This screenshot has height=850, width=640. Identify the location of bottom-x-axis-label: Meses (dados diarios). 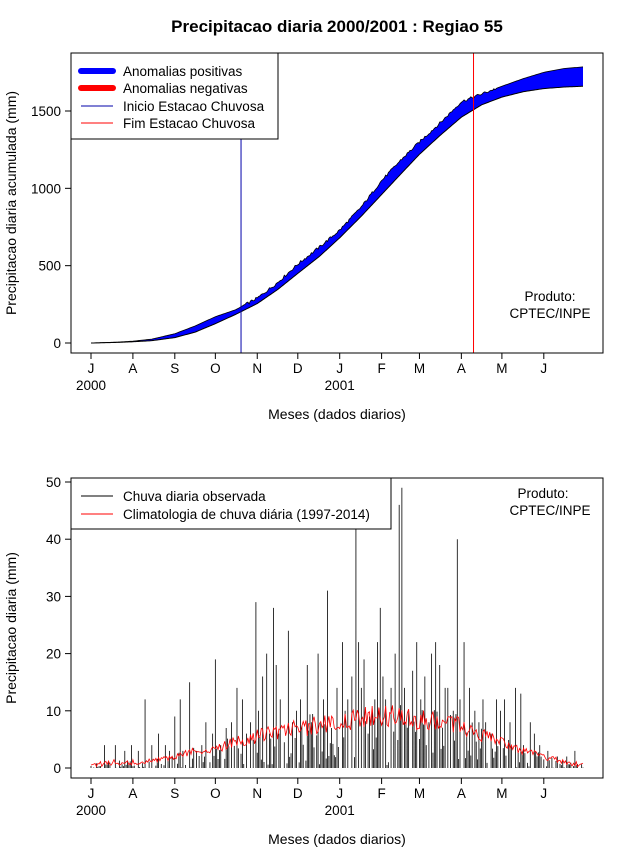
(337, 839).